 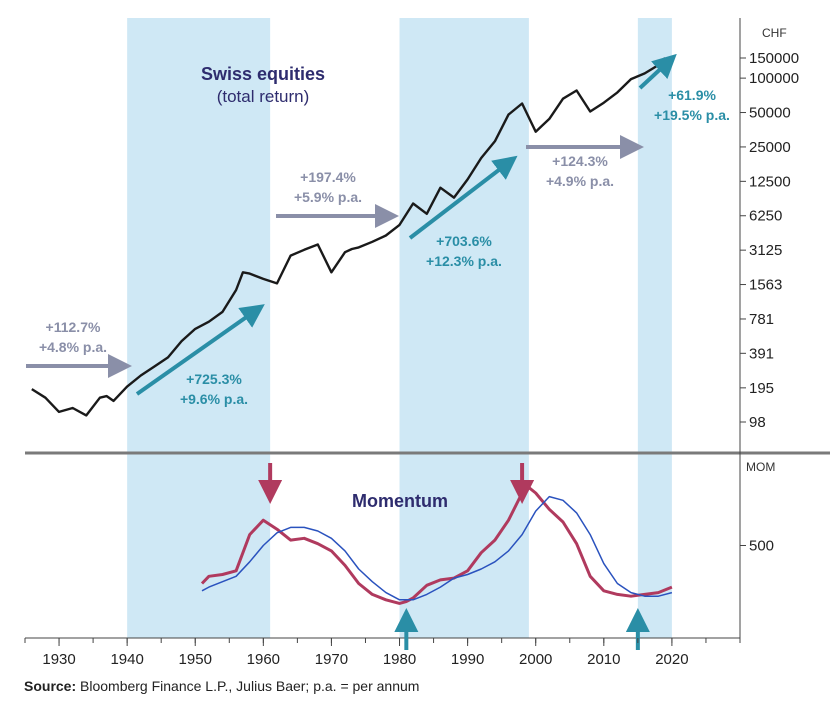 What do you see at coordinates (765, 250) in the screenshot?
I see `y-tick-label: 3125` at bounding box center [765, 250].